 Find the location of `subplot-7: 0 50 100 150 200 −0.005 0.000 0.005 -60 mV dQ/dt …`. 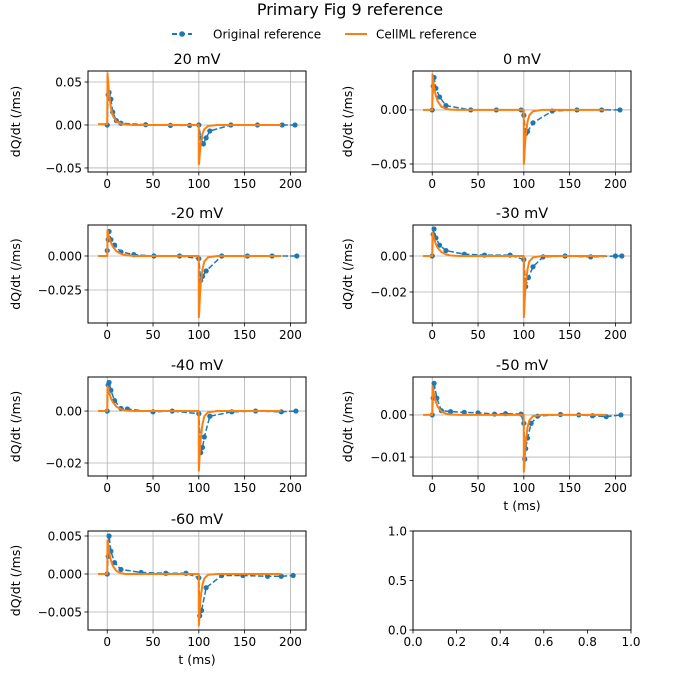

subplot-7: 0 50 100 150 200 −0.005 0.000 0.005 -60 mV dQ/dt … is located at coordinates (157, 589).